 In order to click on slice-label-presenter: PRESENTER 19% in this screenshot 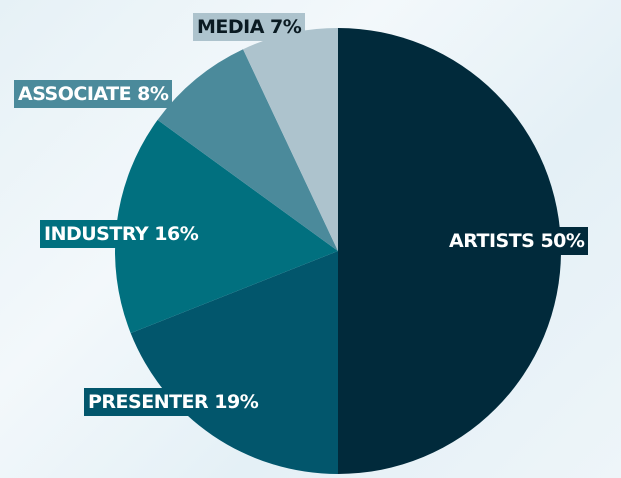, I will do `click(173, 402)`.